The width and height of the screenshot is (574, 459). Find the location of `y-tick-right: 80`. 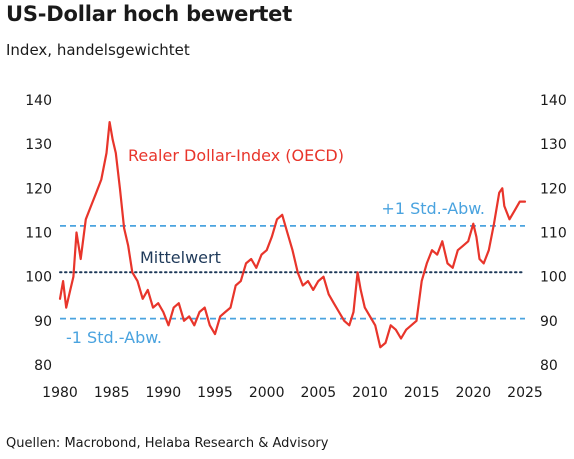

y-tick-right: 80 is located at coordinates (549, 366).